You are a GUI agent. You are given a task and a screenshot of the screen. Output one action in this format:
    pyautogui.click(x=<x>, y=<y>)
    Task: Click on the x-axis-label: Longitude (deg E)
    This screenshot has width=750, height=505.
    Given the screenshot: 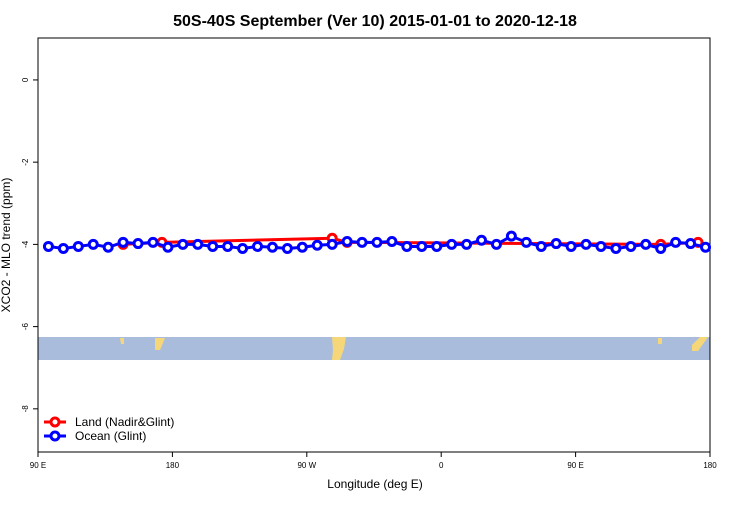 What is the action you would take?
    pyautogui.click(x=374, y=484)
    